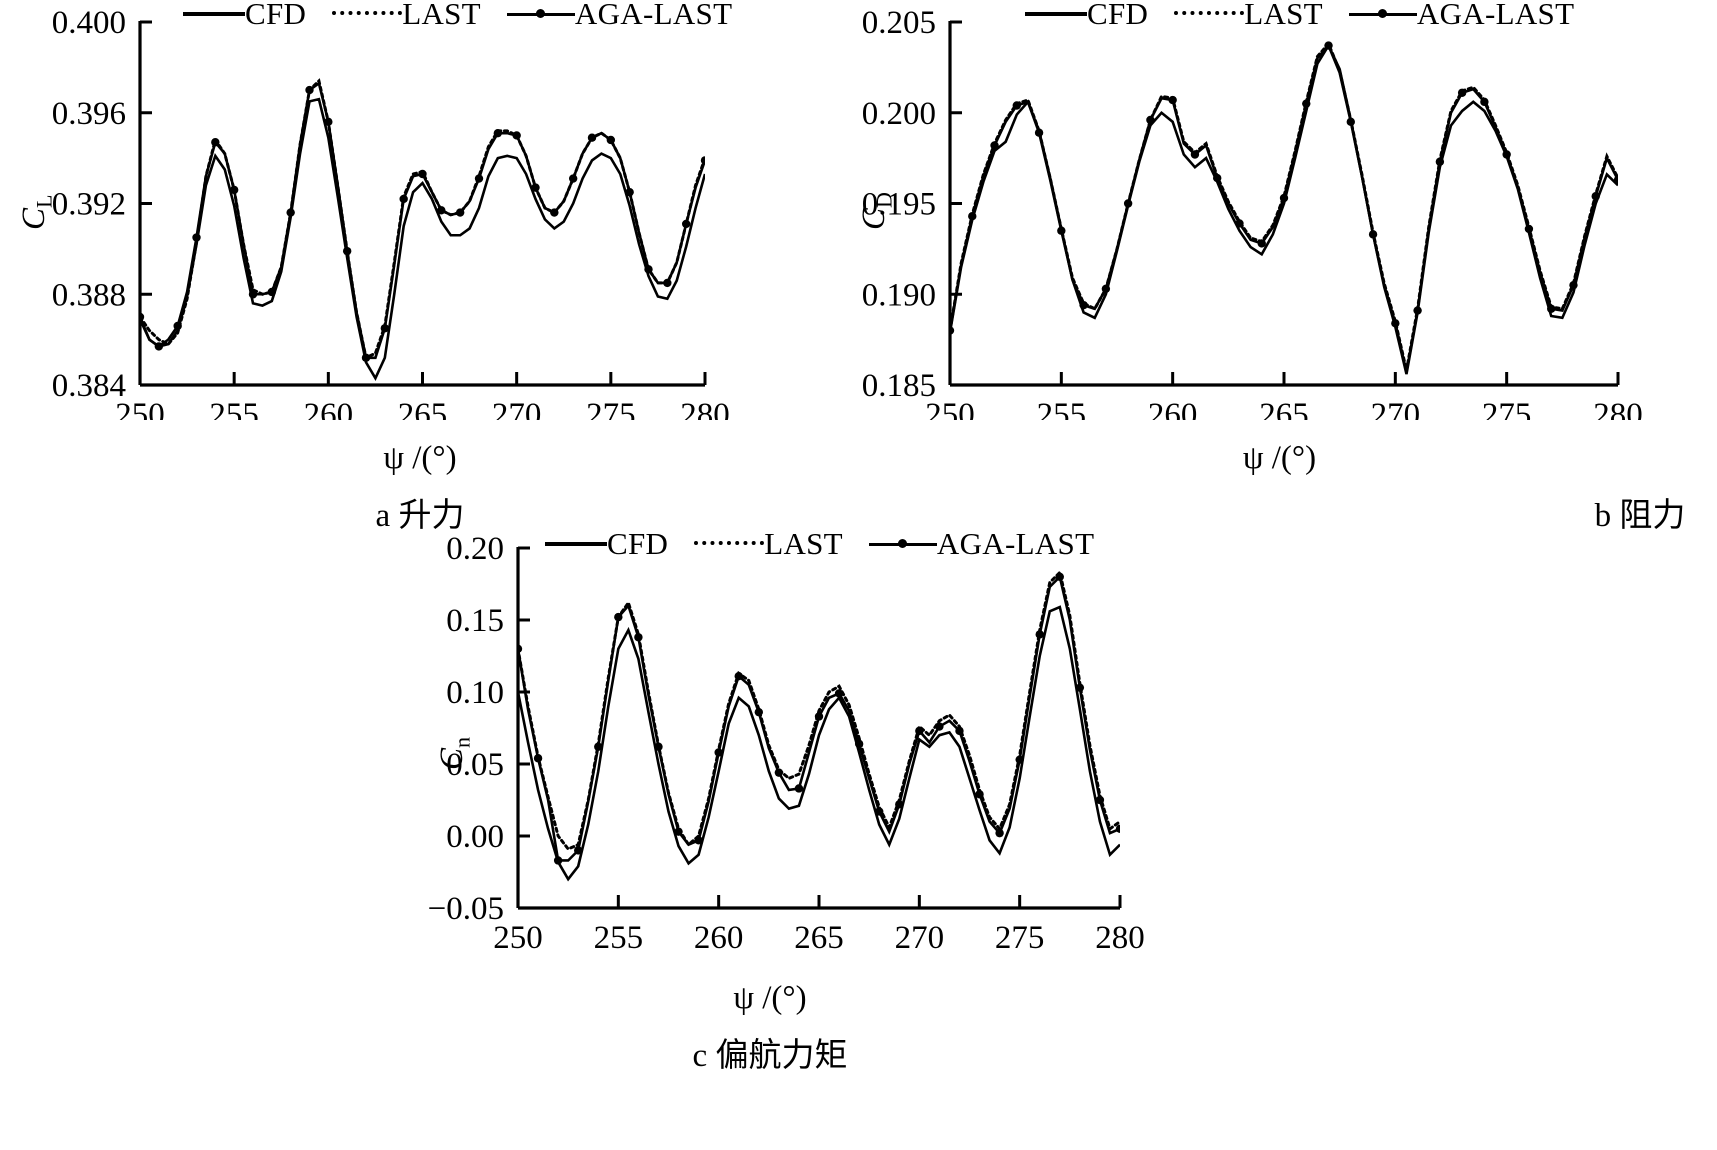  Describe the element at coordinates (1279, 458) in the screenshot. I see `x-axis-title-b: ψ /(°)` at that location.